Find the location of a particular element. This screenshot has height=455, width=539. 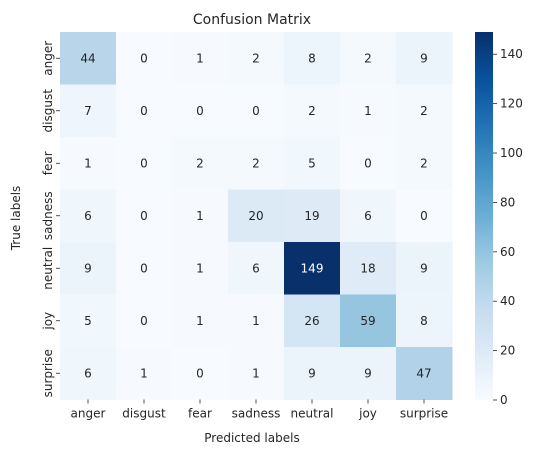

cell-value-label: 44 is located at coordinates (87, 58).